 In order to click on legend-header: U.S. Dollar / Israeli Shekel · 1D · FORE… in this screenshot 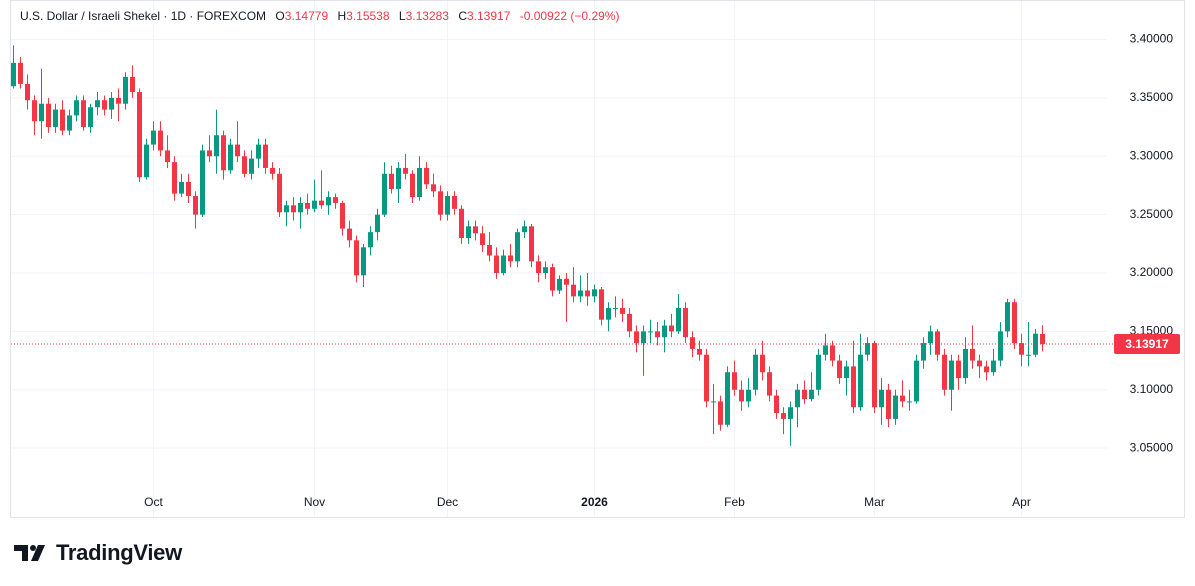, I will do `click(319, 16)`.